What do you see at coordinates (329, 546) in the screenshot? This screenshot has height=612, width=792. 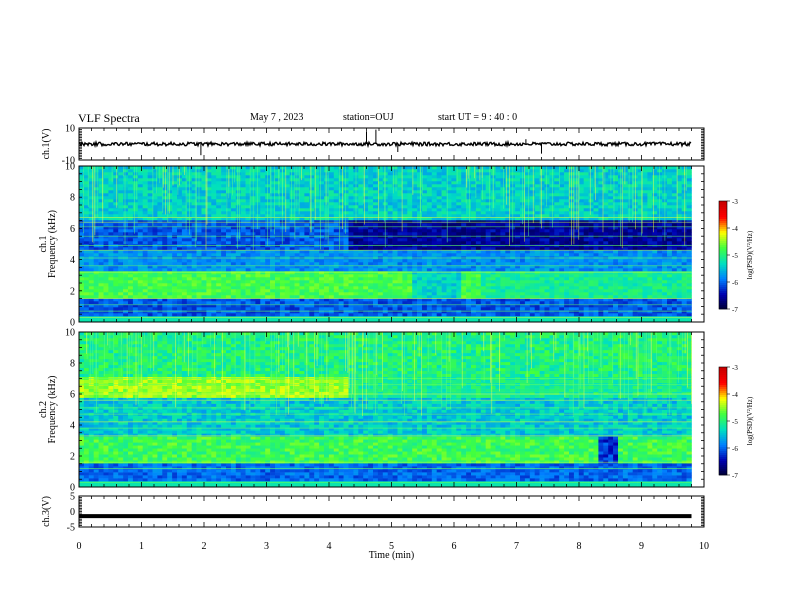 I see `x-tick-label: 4` at bounding box center [329, 546].